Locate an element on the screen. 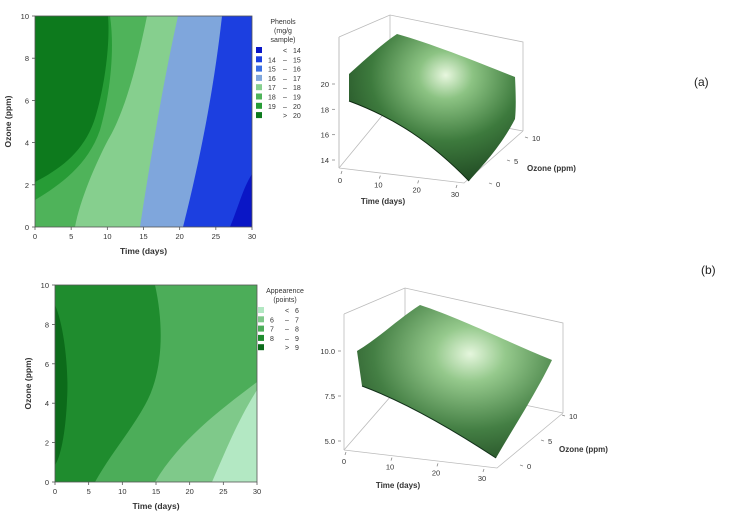  x-tick-label: 0 is located at coordinates (35, 236).